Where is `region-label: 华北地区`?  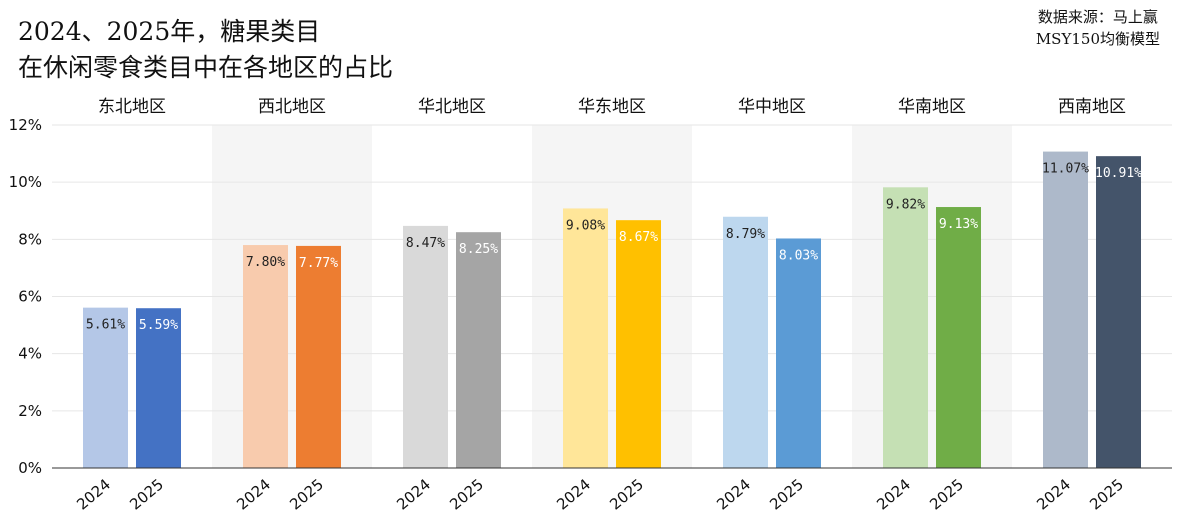 region-label: 华北地区 is located at coordinates (452, 107).